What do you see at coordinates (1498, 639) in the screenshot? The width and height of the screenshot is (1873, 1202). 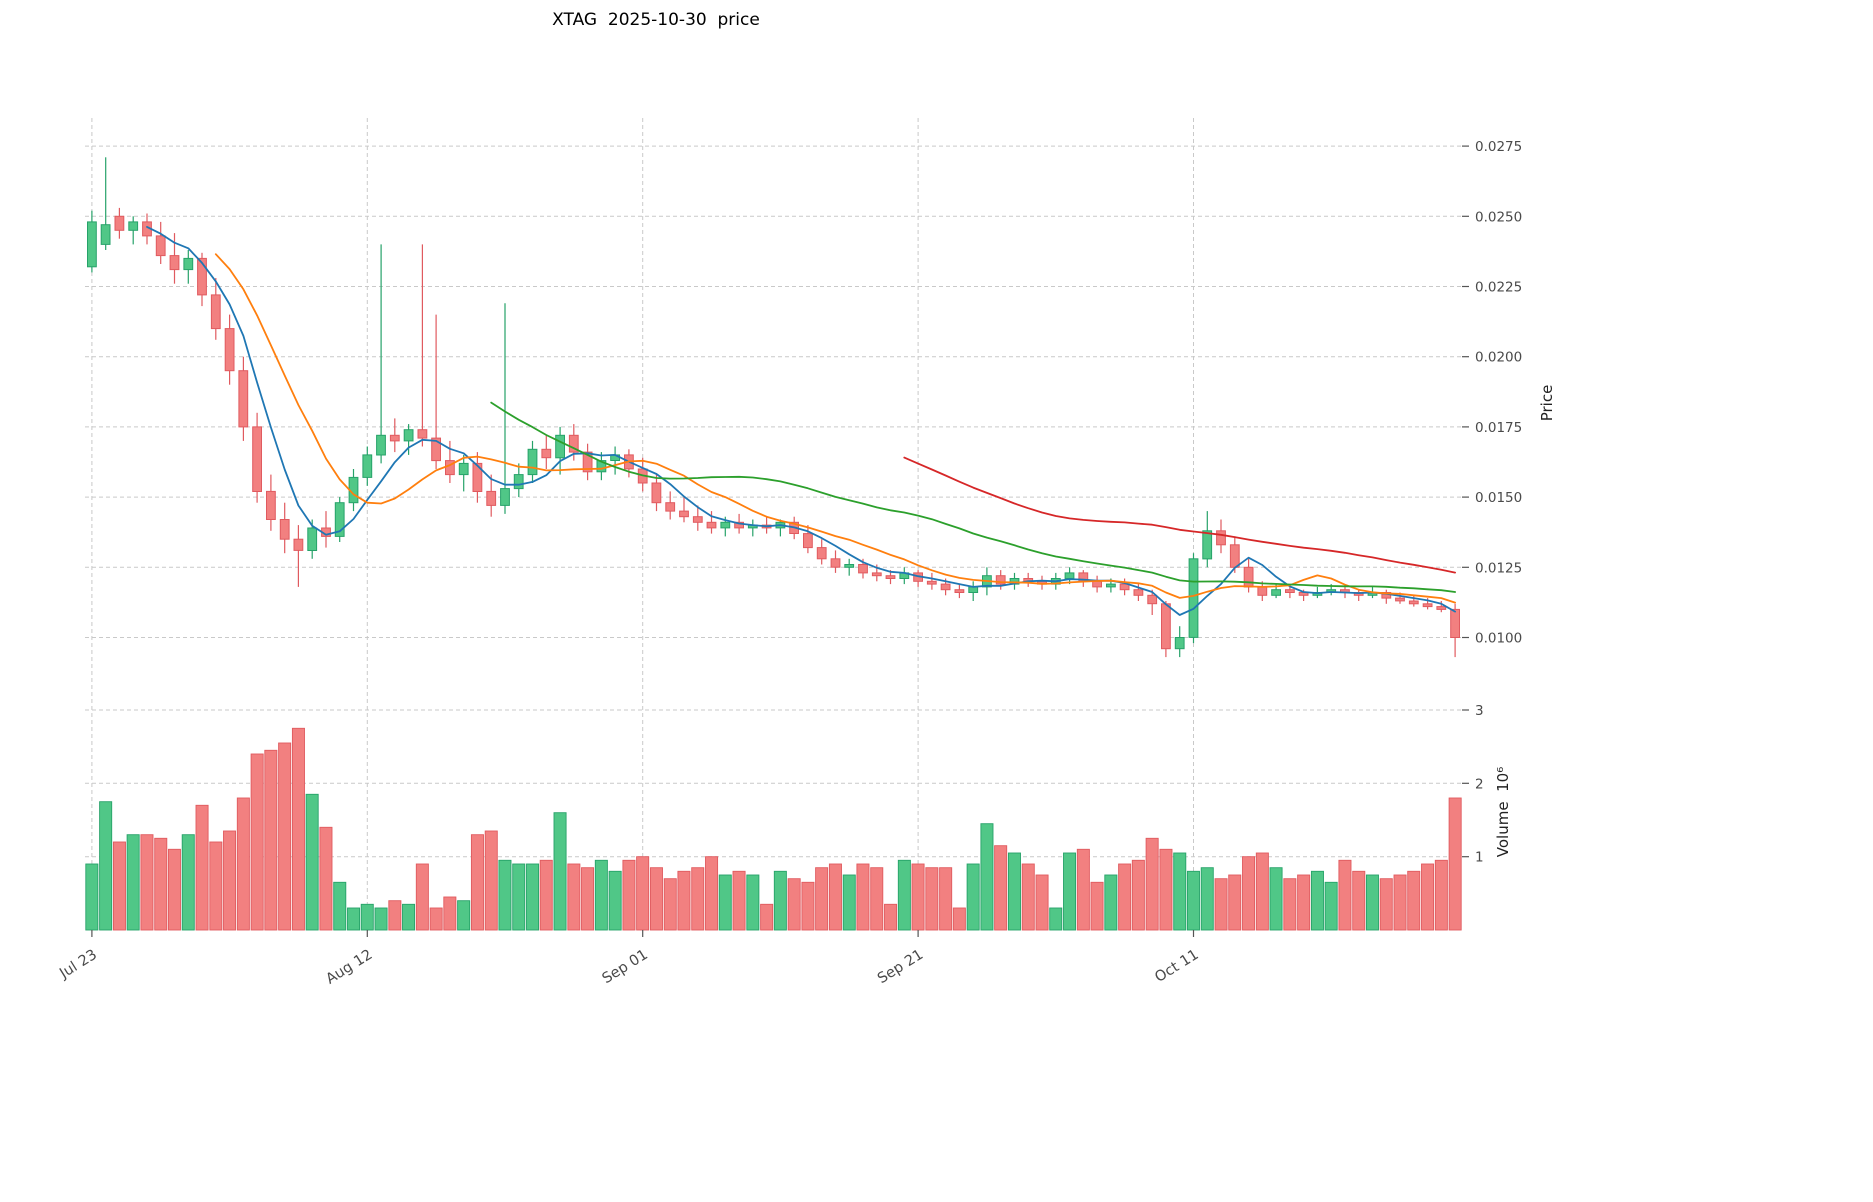 I see `price-tick-label: 0.0100` at bounding box center [1498, 639].